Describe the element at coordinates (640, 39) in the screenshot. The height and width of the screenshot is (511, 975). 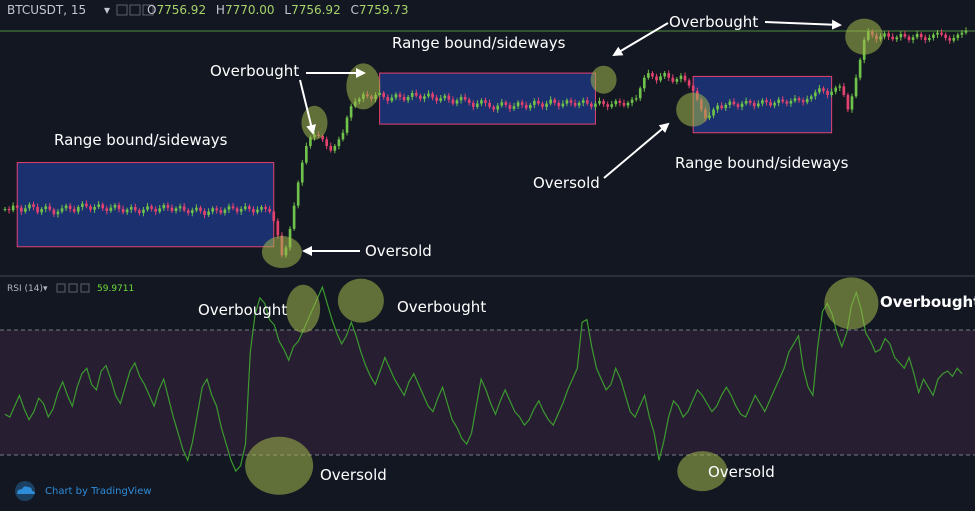
I see `arrow-overbought-2a` at that location.